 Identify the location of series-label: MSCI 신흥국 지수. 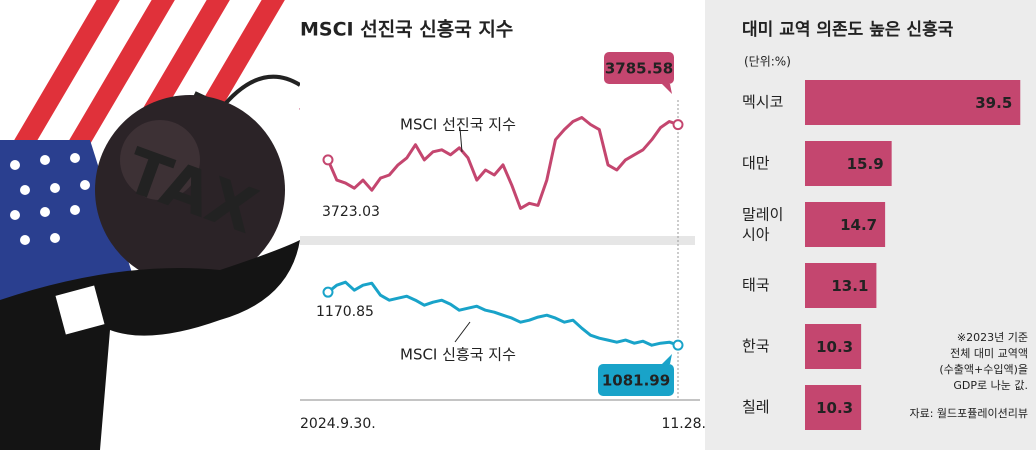
(458, 355).